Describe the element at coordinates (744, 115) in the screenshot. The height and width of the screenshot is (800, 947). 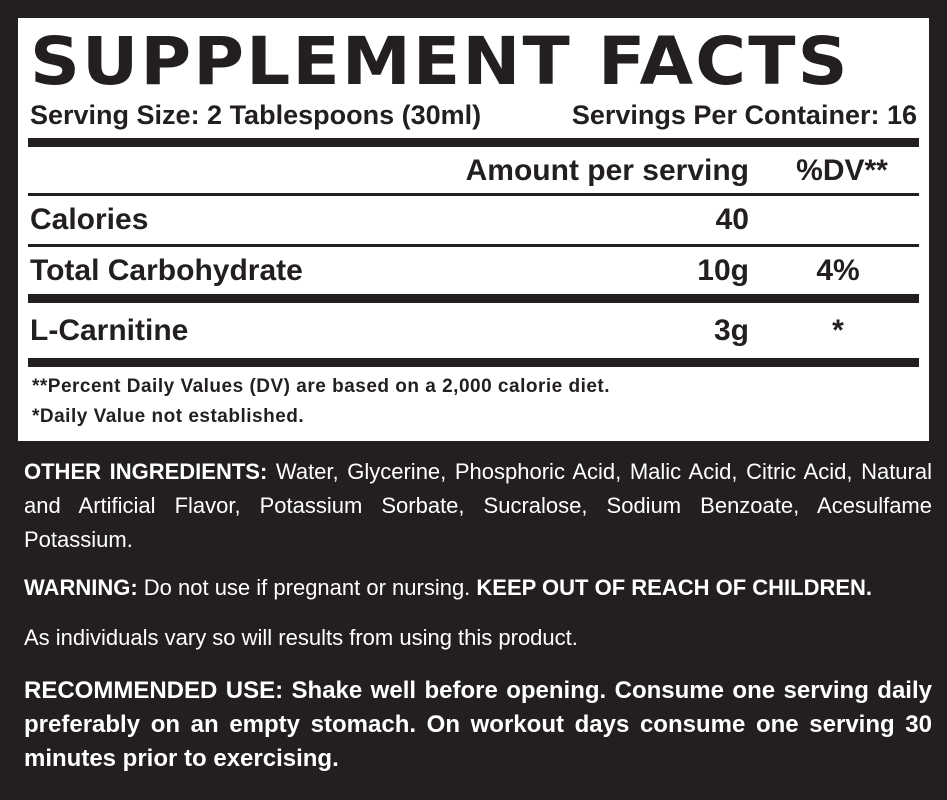
I see `servings-per-container: Servings Per Container: 16` at that location.